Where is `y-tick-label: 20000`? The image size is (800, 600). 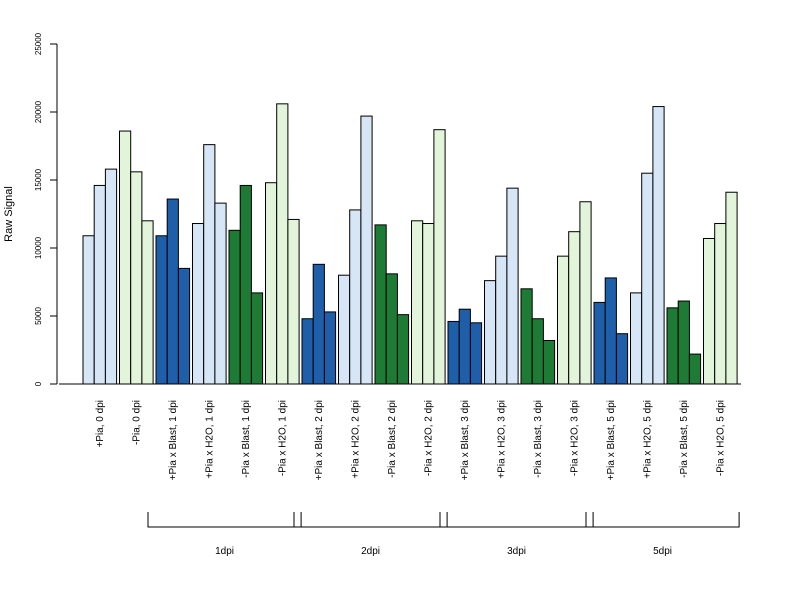 y-tick-label: 20000 is located at coordinates (38, 111).